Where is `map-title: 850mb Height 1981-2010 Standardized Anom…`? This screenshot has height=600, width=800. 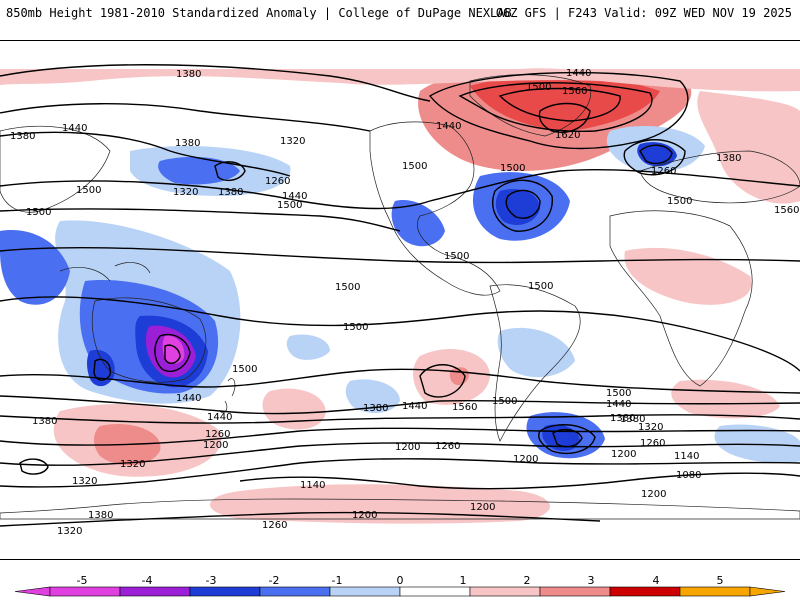
map-title: 850mb Height 1981-2010 Standardized Anom… is located at coordinates (259, 13).